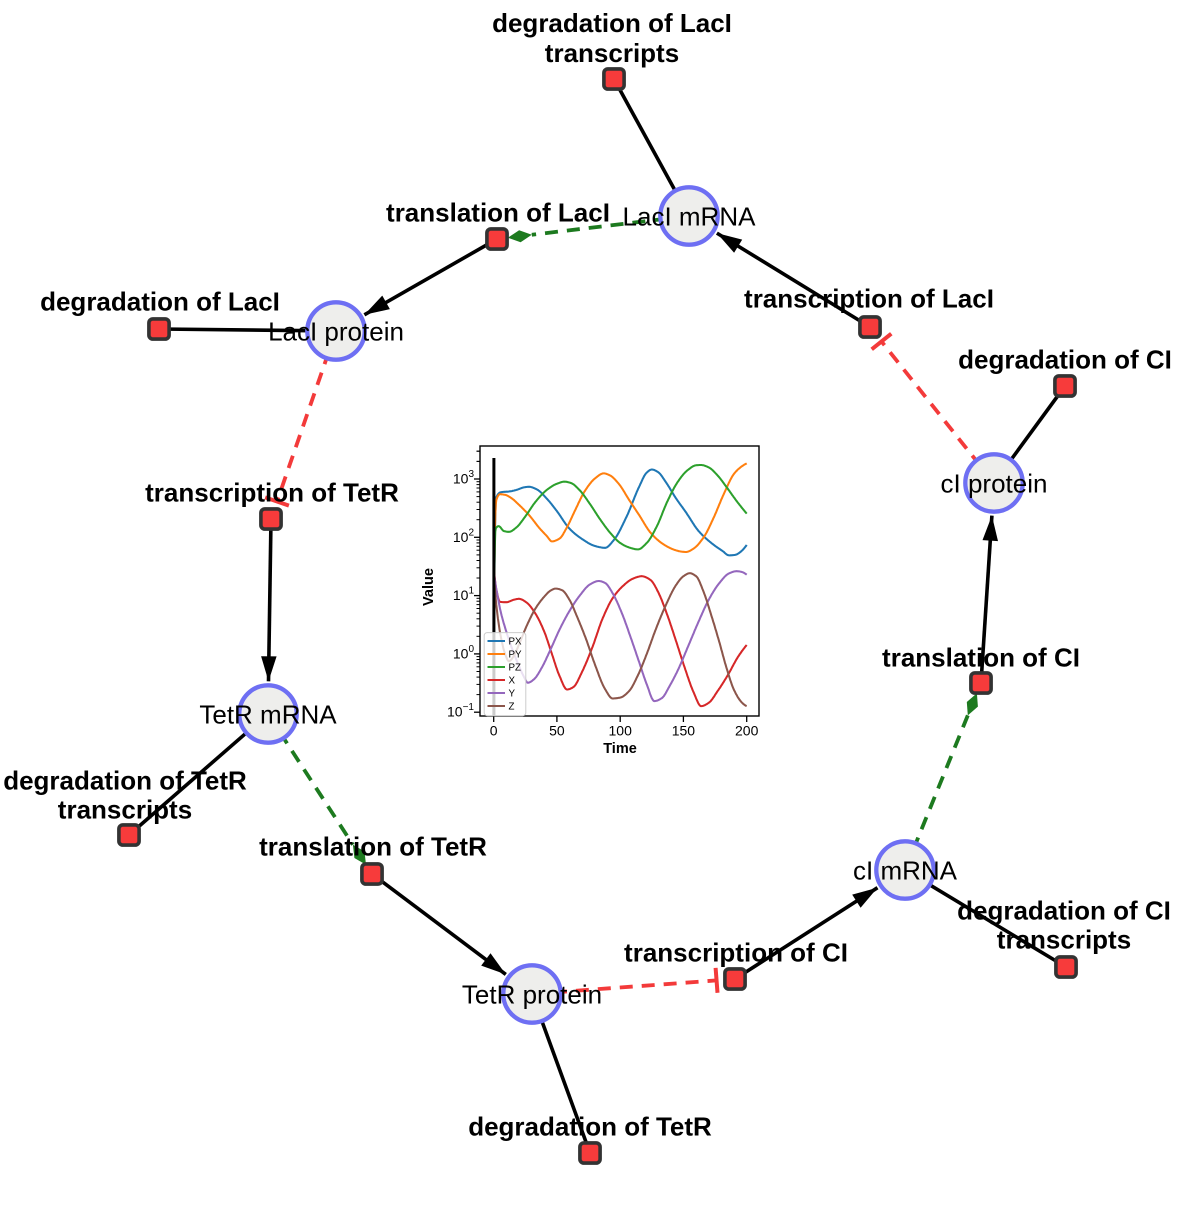 This screenshot has width=1189, height=1205. What do you see at coordinates (994, 484) in the screenshot?
I see `svg-text: cI protein` at bounding box center [994, 484].